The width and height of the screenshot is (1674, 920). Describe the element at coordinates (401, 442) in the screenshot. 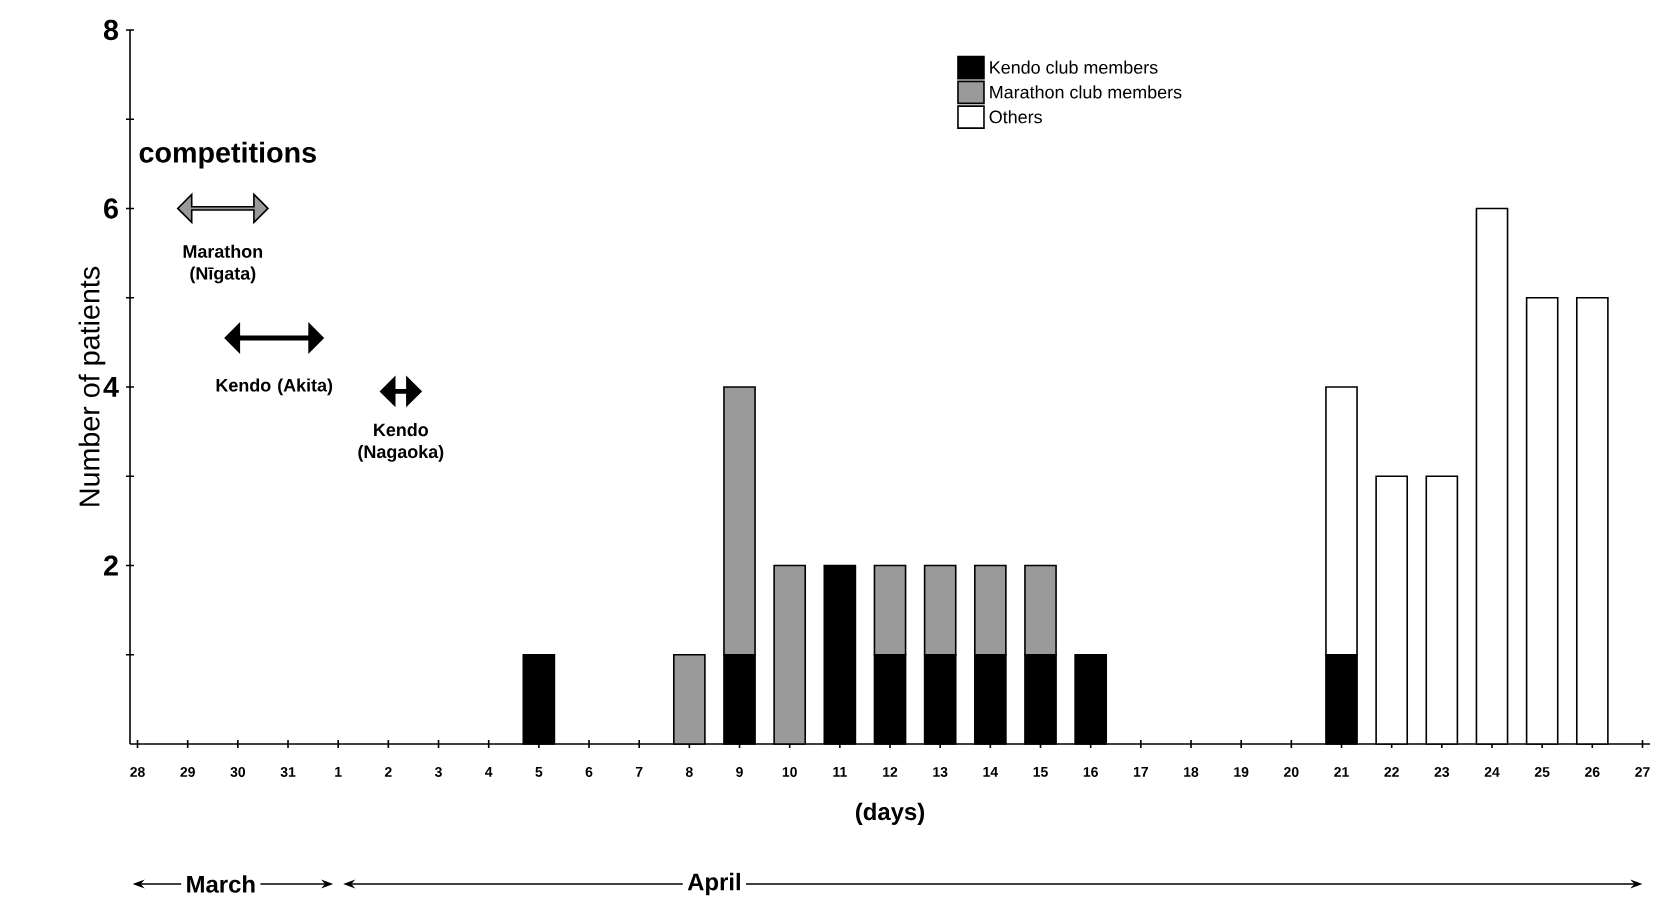

I see `annotation: Kendo (Nagaoka)` at that location.